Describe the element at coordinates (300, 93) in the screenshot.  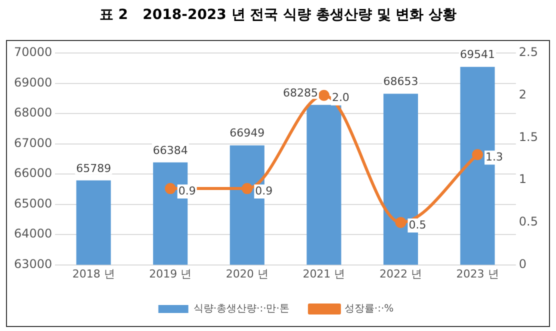
I see `data-label: 68285` at that location.